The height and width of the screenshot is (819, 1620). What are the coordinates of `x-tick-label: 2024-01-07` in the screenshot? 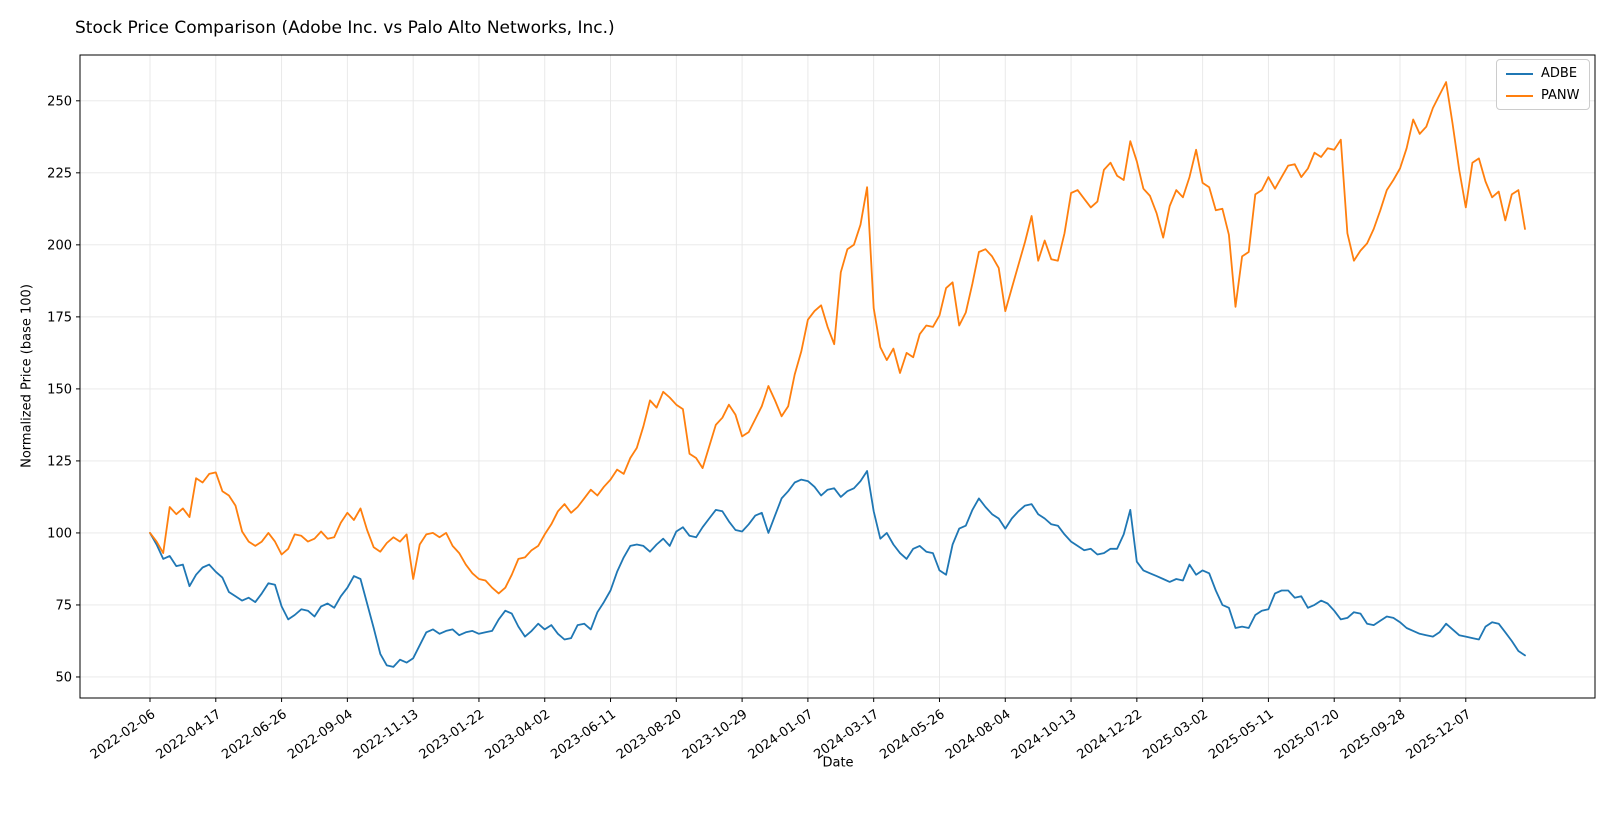 It's located at (781, 735).